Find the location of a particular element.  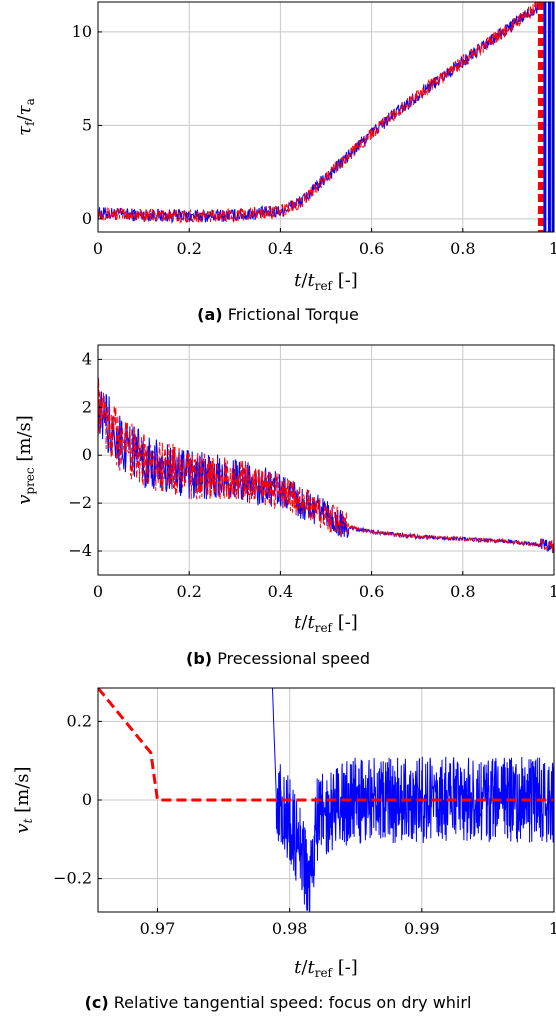

panel-a-ytick-label: 0 is located at coordinates (87, 218).